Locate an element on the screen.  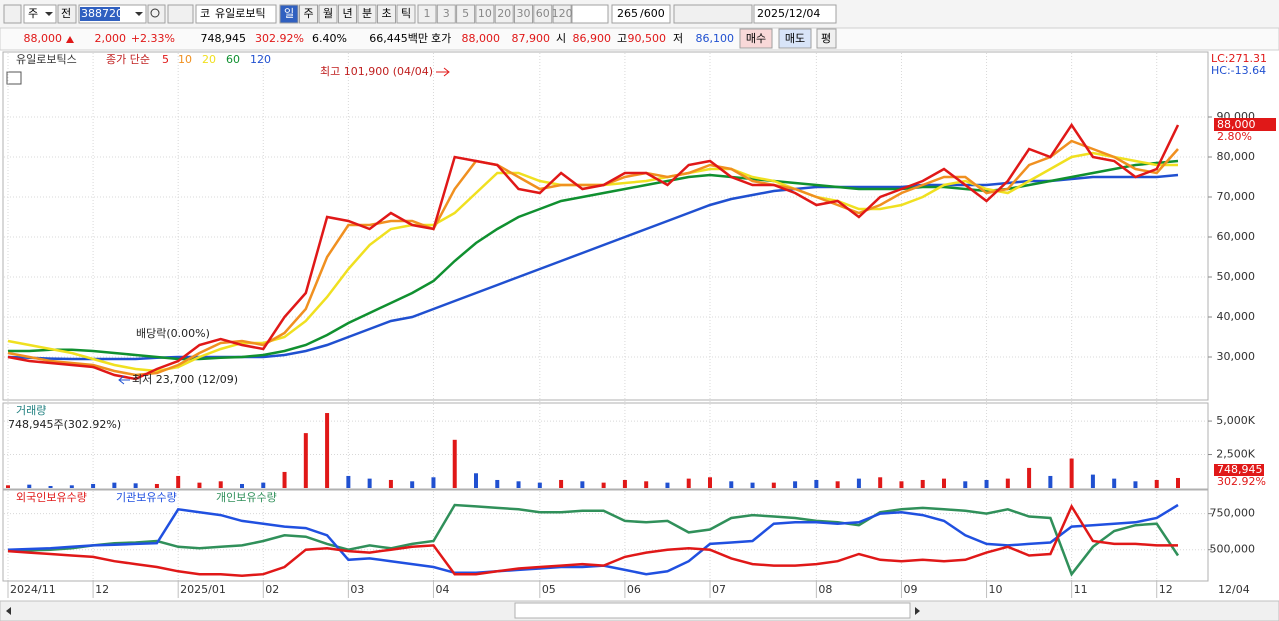
scroll-thumb is located at coordinates (712, 610).